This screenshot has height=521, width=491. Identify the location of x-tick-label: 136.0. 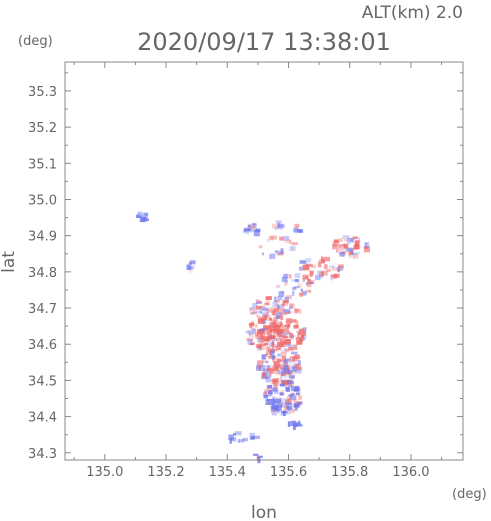
(410, 472).